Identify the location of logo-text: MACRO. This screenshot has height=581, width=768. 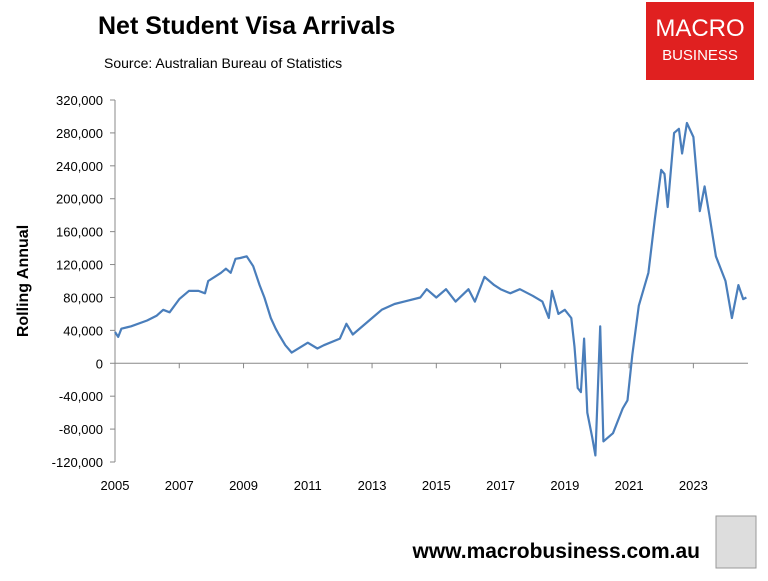
(699, 28).